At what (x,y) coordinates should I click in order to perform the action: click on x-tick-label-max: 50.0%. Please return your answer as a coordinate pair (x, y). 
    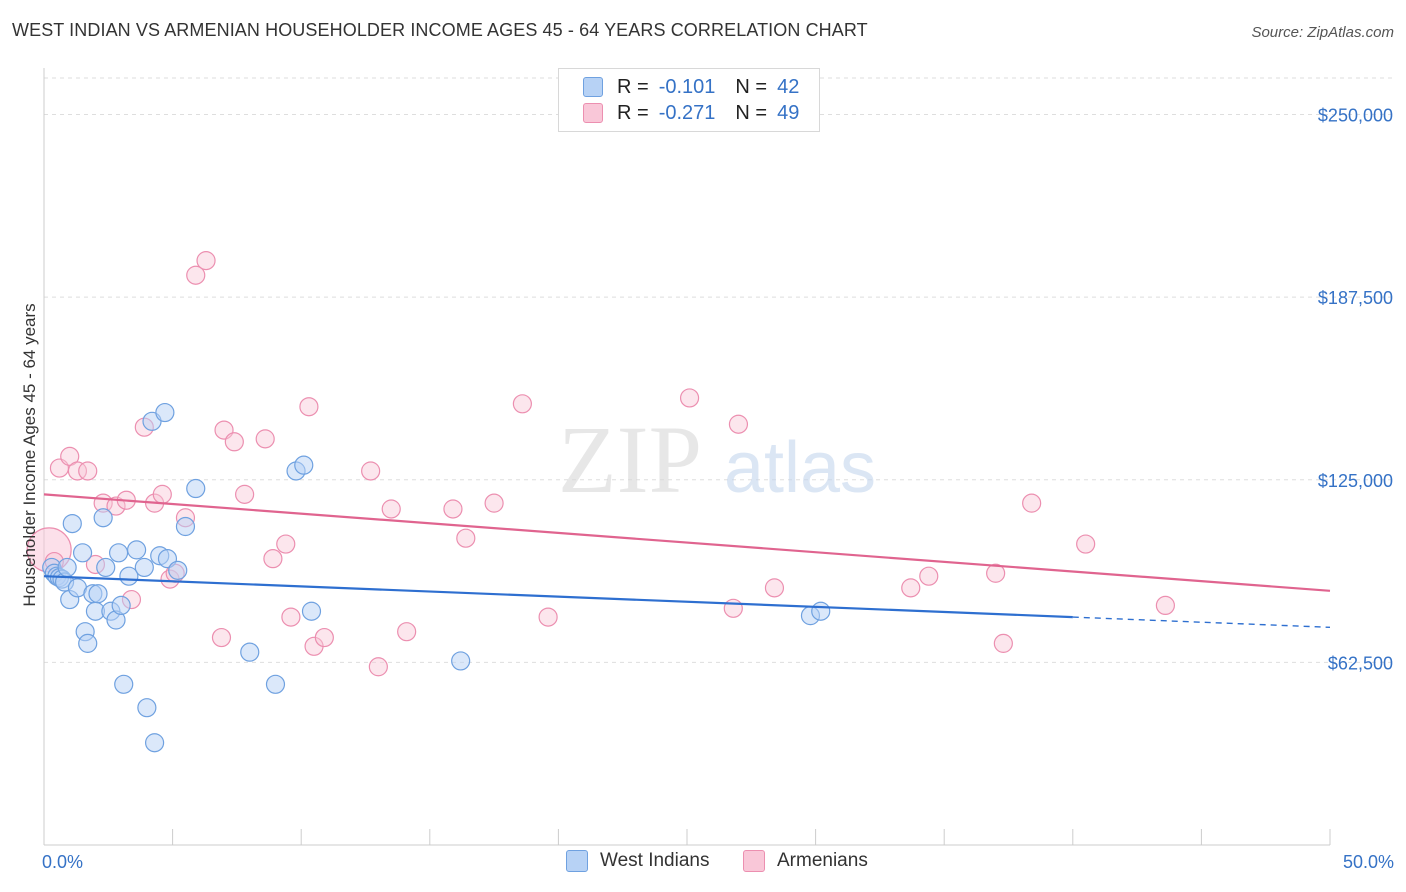
    Looking at the image, I should click on (1368, 862).